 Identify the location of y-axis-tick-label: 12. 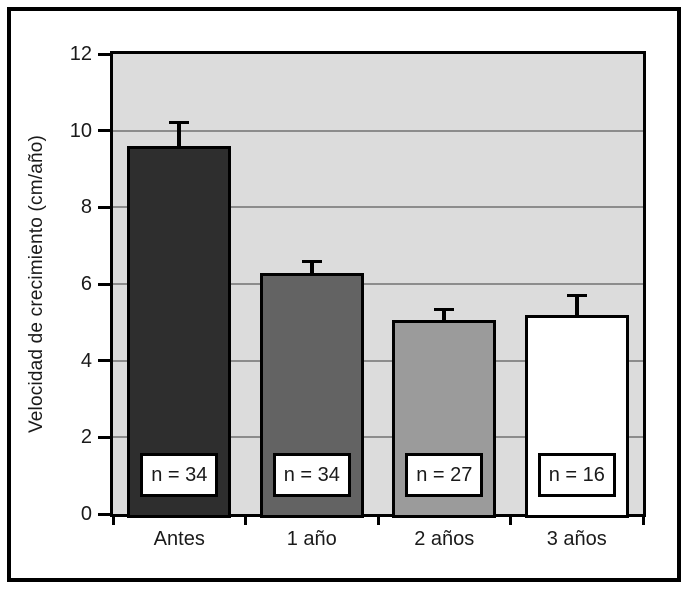
(80, 54).